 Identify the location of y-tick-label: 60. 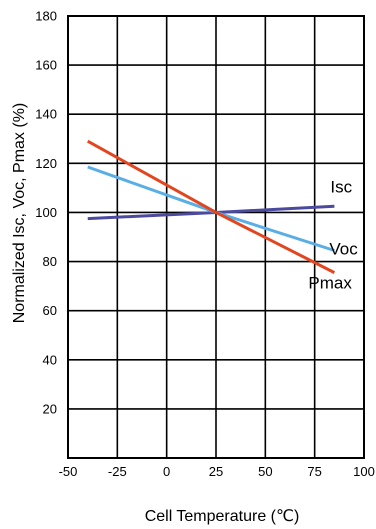
(50, 310).